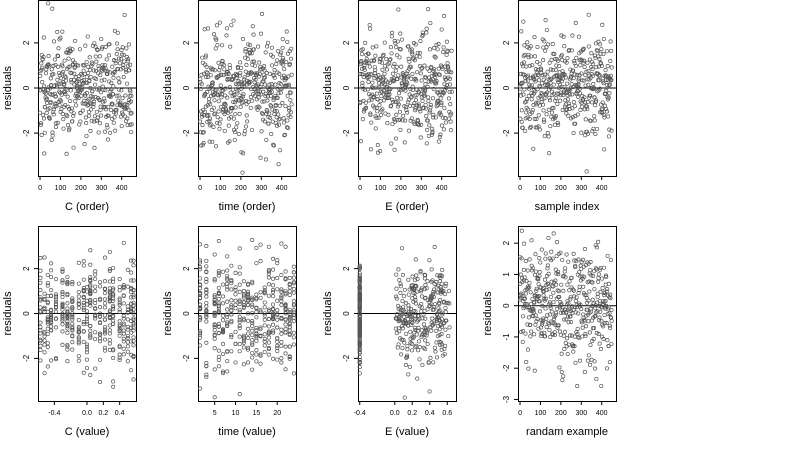  Describe the element at coordinates (168, 313) in the screenshot. I see `y-axis-label: residuals` at that location.